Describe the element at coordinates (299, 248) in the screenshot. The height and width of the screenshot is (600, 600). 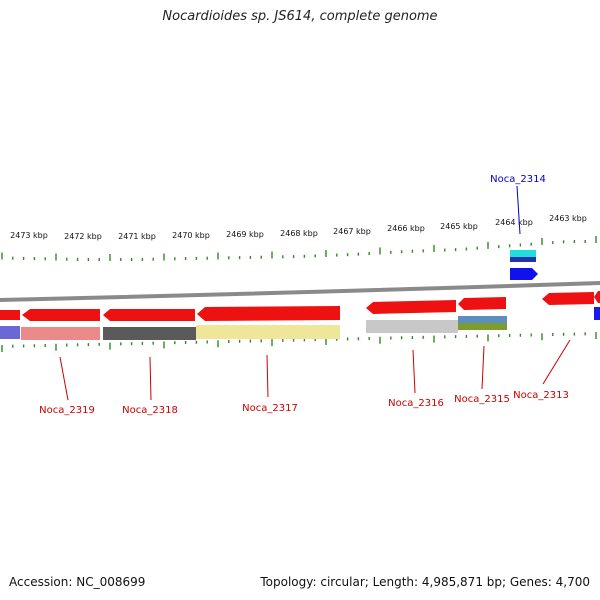
I see `top-tick-track` at that location.